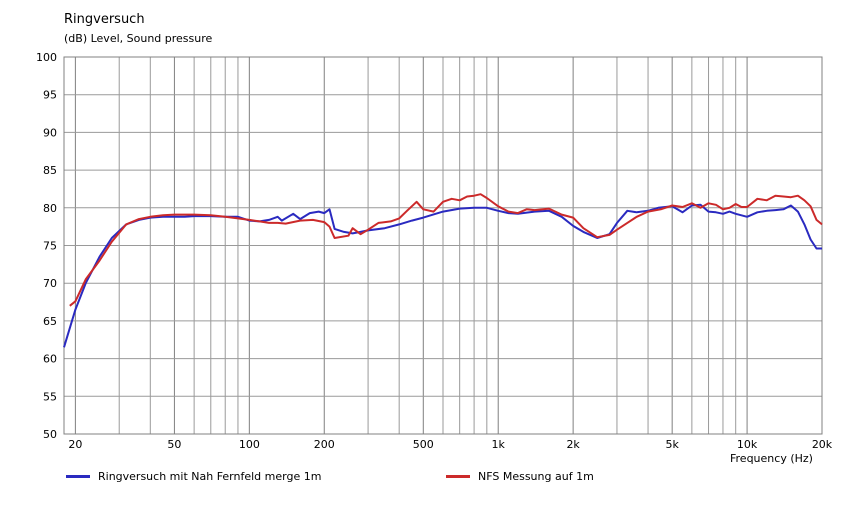 The image size is (844, 510). I want to click on y-tick-label: 80, so click(50, 208).